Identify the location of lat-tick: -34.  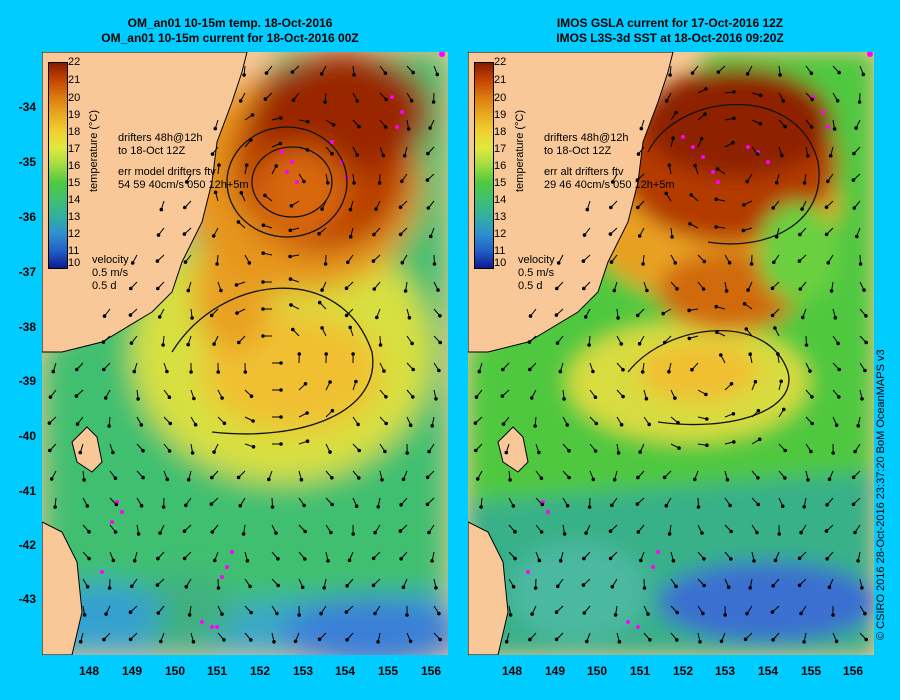
(27, 107).